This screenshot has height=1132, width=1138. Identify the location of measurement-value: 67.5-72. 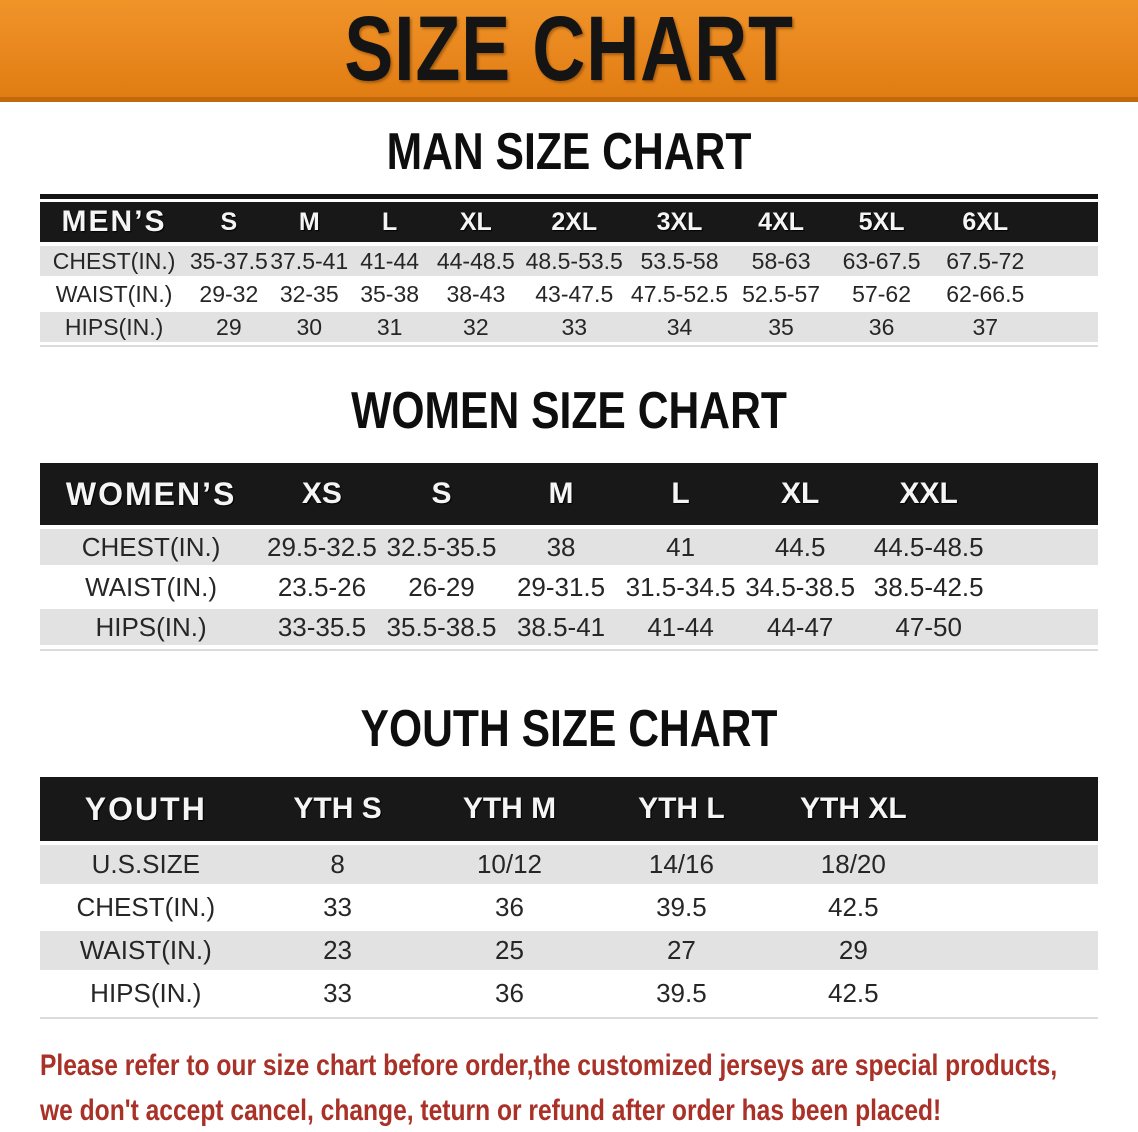
(985, 262).